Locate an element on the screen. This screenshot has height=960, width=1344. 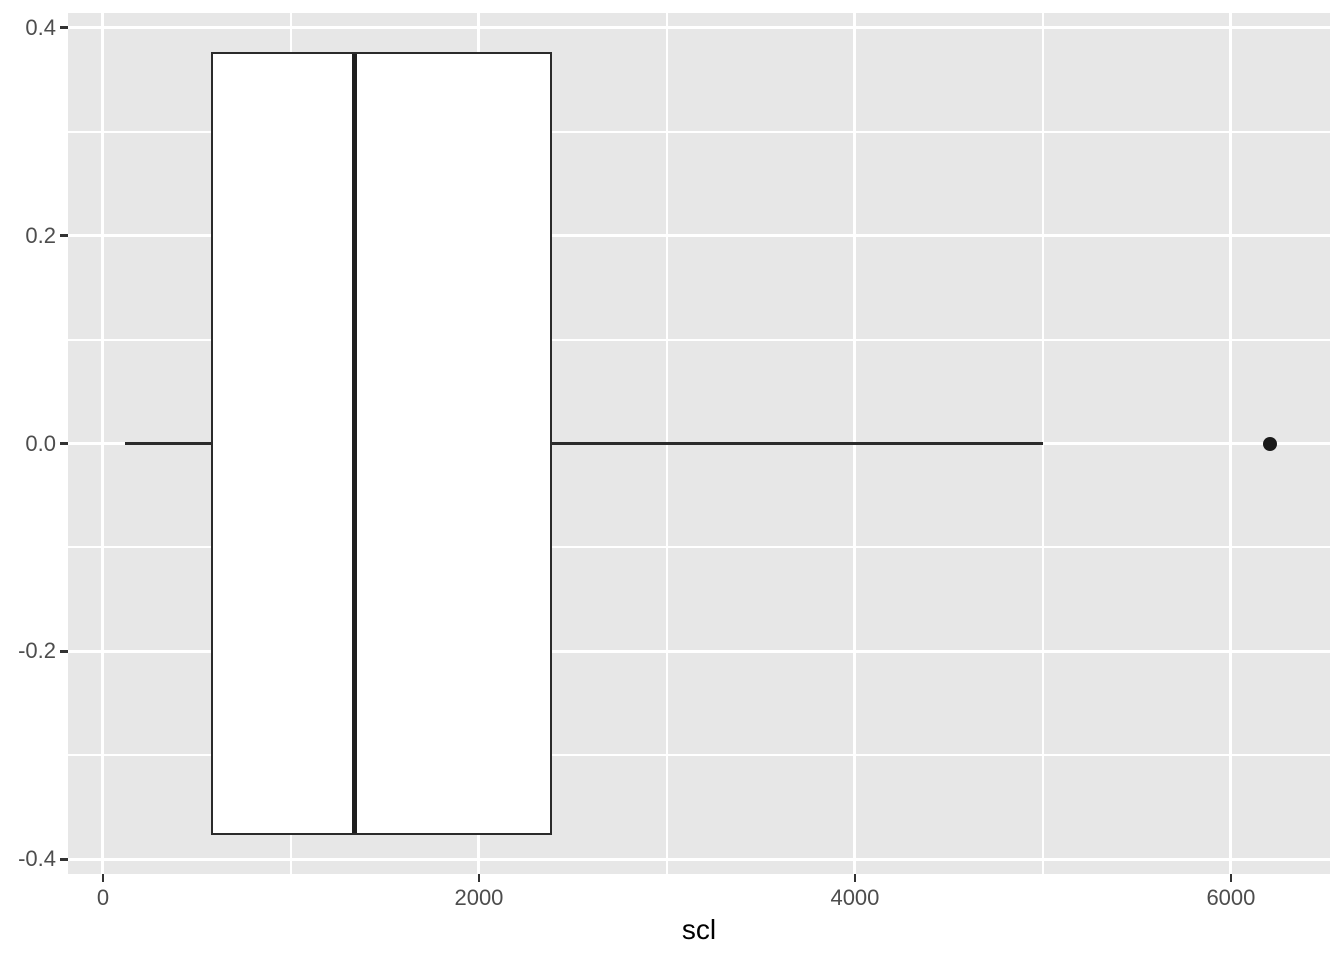
boxplot-whisker-right is located at coordinates (796, 443).